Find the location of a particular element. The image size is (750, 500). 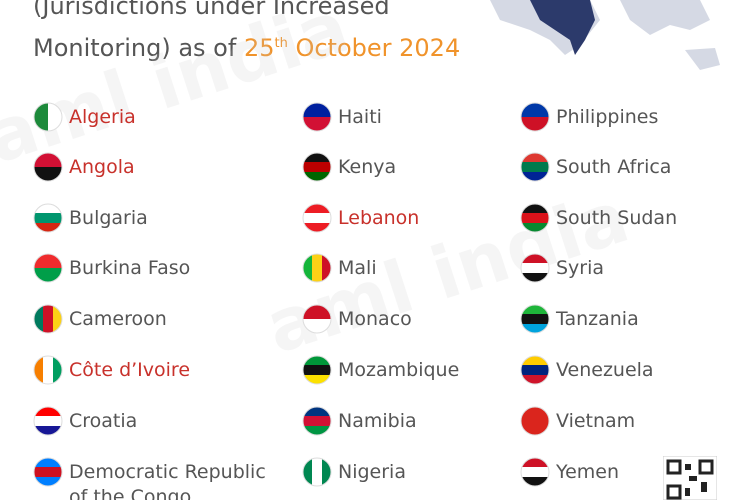

country-item: Croatia is located at coordinates (151, 421).